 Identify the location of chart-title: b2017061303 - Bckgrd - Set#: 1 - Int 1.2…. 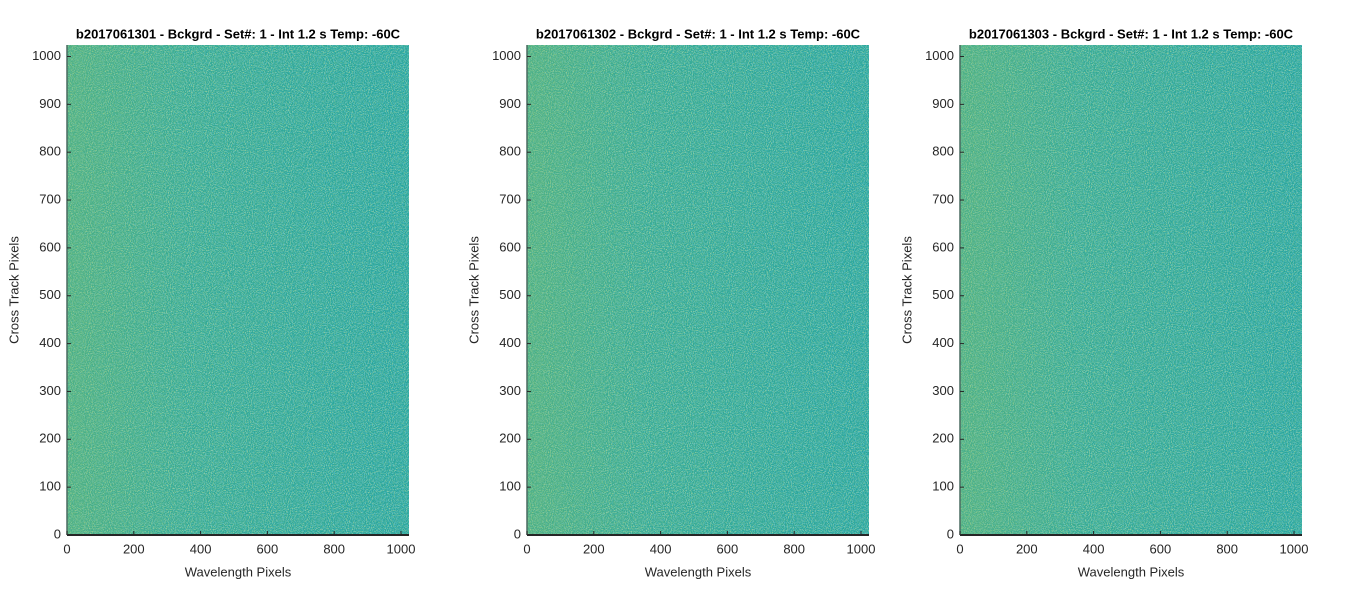
(1131, 33).